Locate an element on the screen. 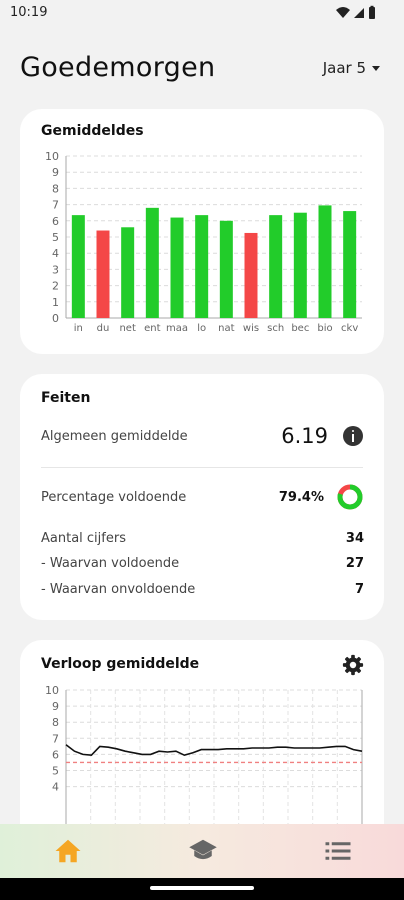 The height and width of the screenshot is (900, 404). x-tick-label: ent is located at coordinates (152, 328).